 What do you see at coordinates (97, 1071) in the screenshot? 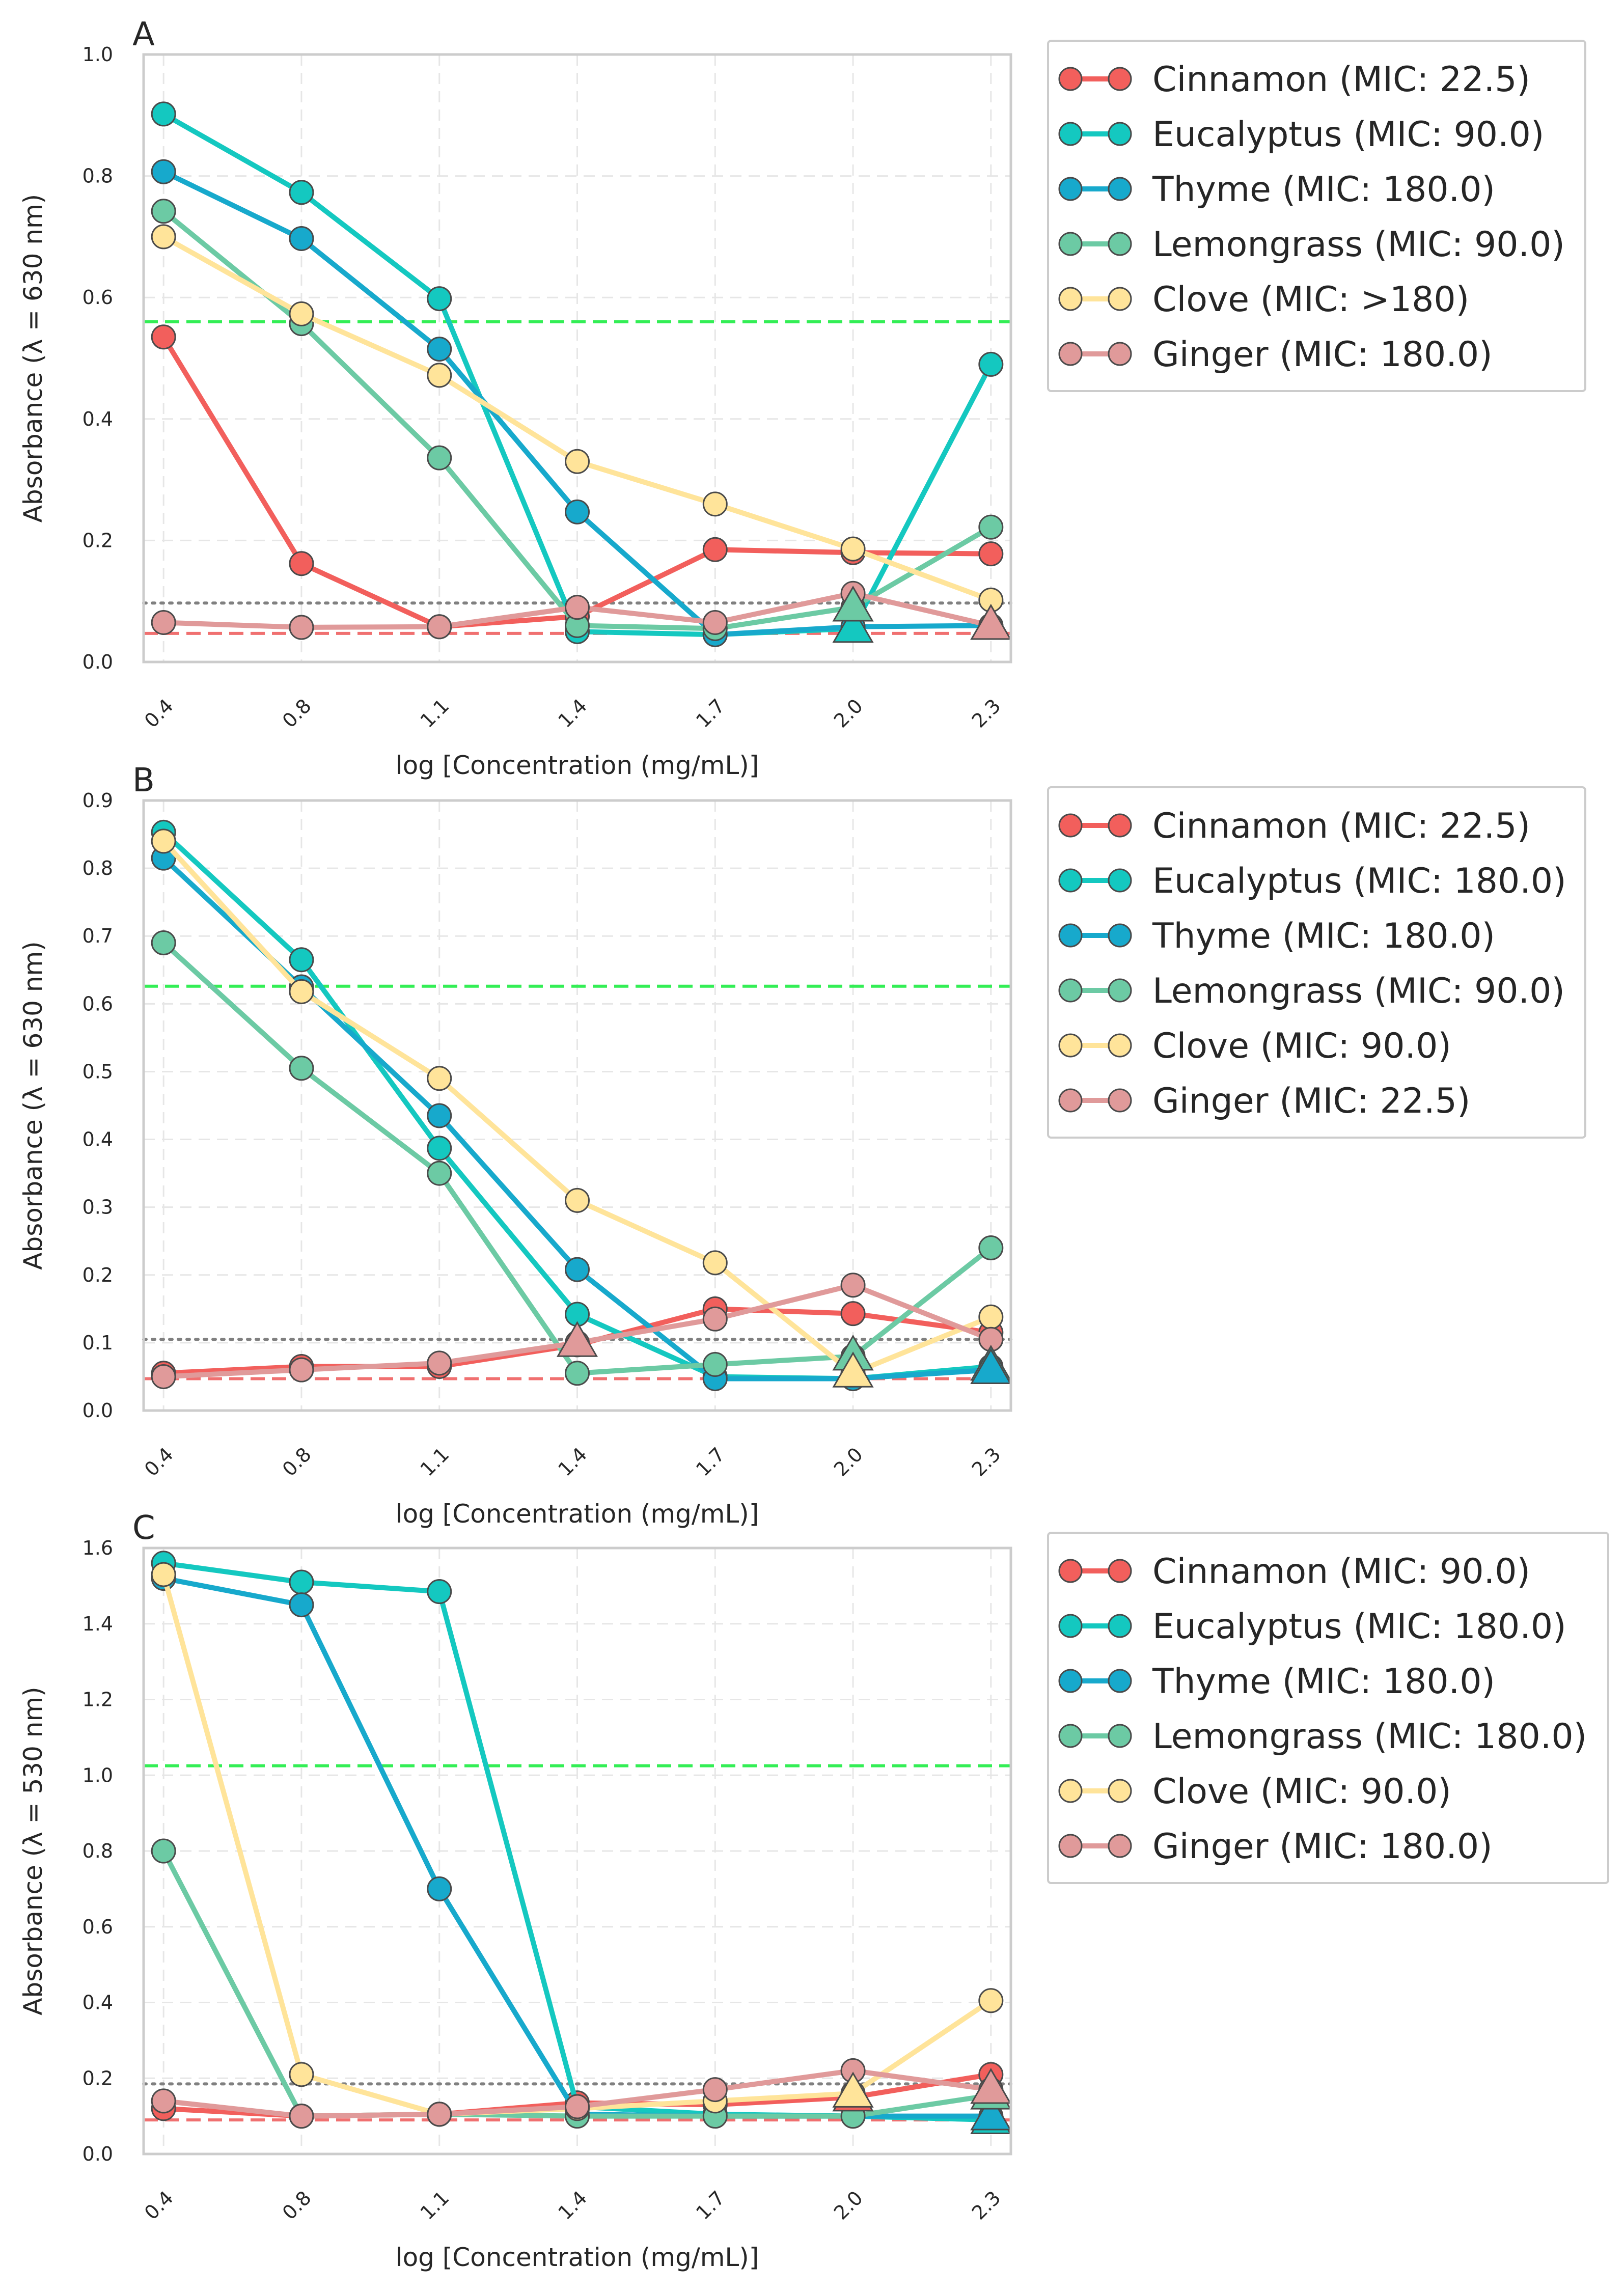
I see `y-tick-label: 0.5` at bounding box center [97, 1071].